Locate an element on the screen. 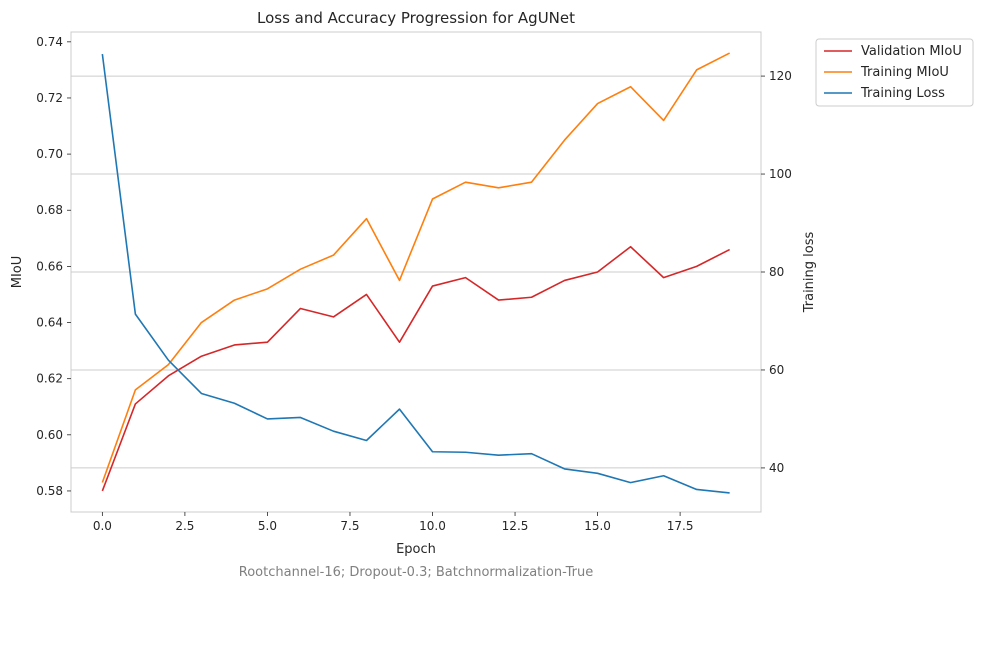 This screenshot has width=984, height=666. y2-tick-label: 80 is located at coordinates (776, 272).